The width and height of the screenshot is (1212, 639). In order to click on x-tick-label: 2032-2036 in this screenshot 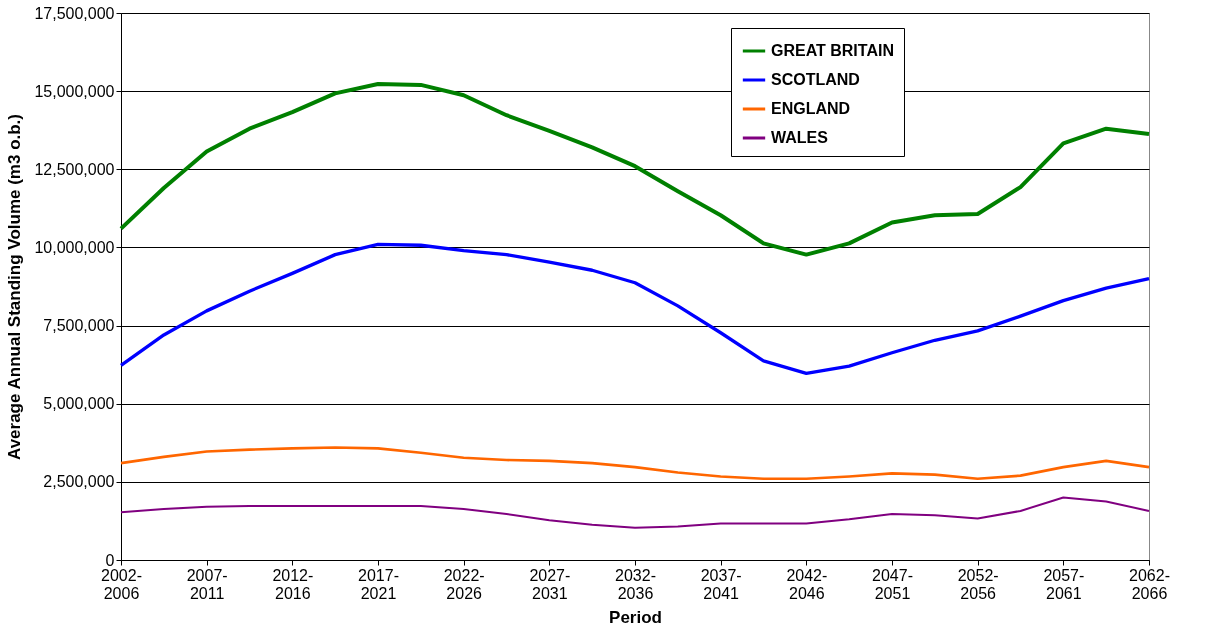, I will do `click(635, 584)`.